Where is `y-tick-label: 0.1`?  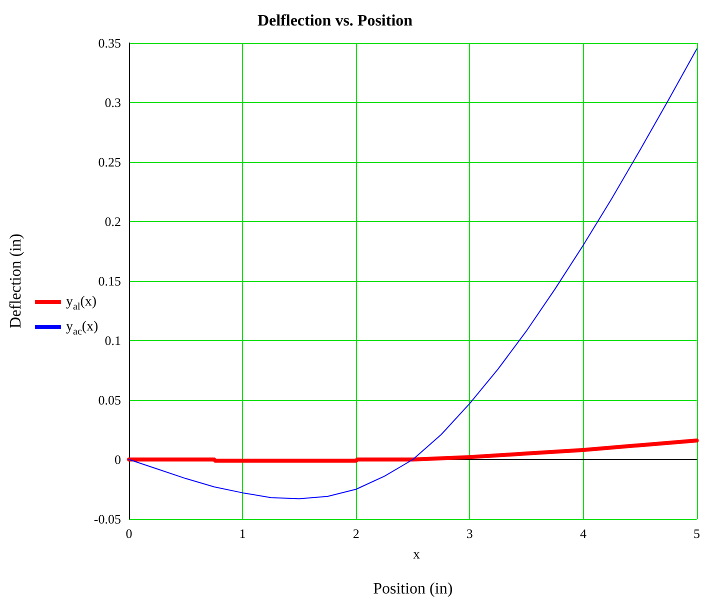 y-tick-label: 0.1 is located at coordinates (112, 340).